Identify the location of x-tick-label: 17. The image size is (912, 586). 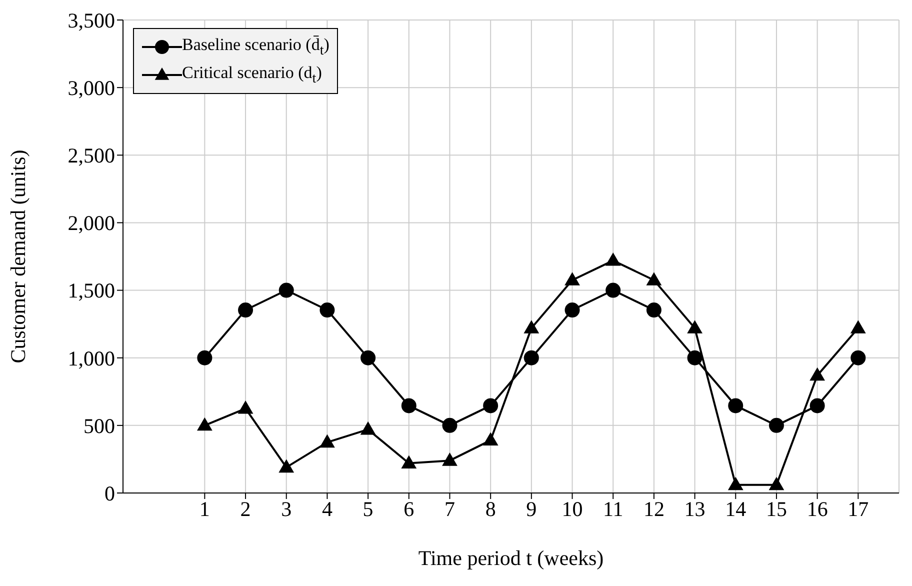
(858, 508).